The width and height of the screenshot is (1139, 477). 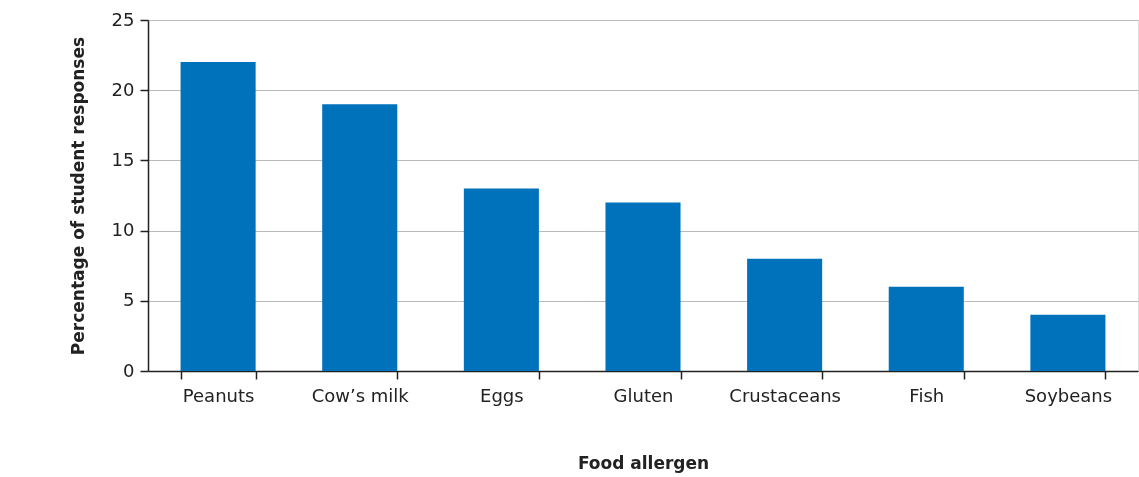 I want to click on x-tick-label: Cow’s milk, so click(x=360, y=395).